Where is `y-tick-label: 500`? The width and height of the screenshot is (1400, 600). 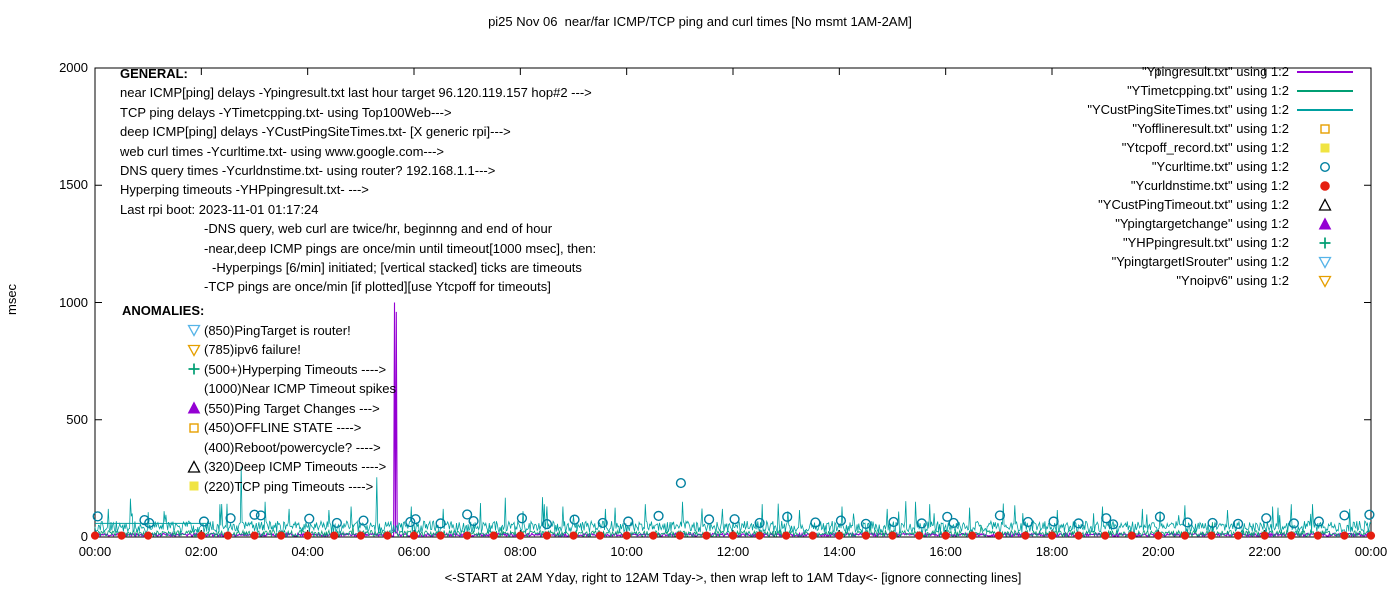 y-tick-label: 500 is located at coordinates (77, 419).